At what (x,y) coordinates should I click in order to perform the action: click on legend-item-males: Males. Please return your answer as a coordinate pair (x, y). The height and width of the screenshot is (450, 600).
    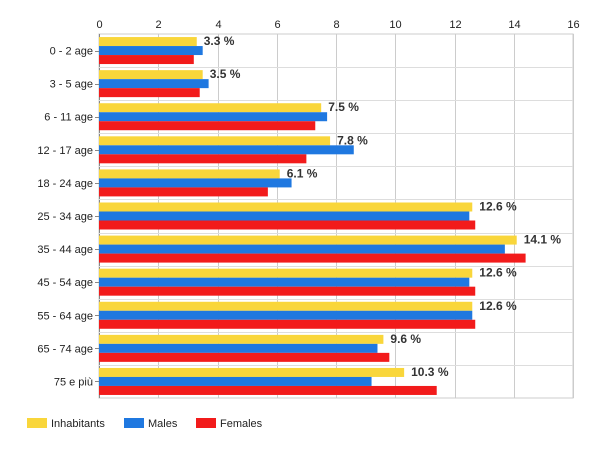
    Looking at the image, I should click on (151, 424).